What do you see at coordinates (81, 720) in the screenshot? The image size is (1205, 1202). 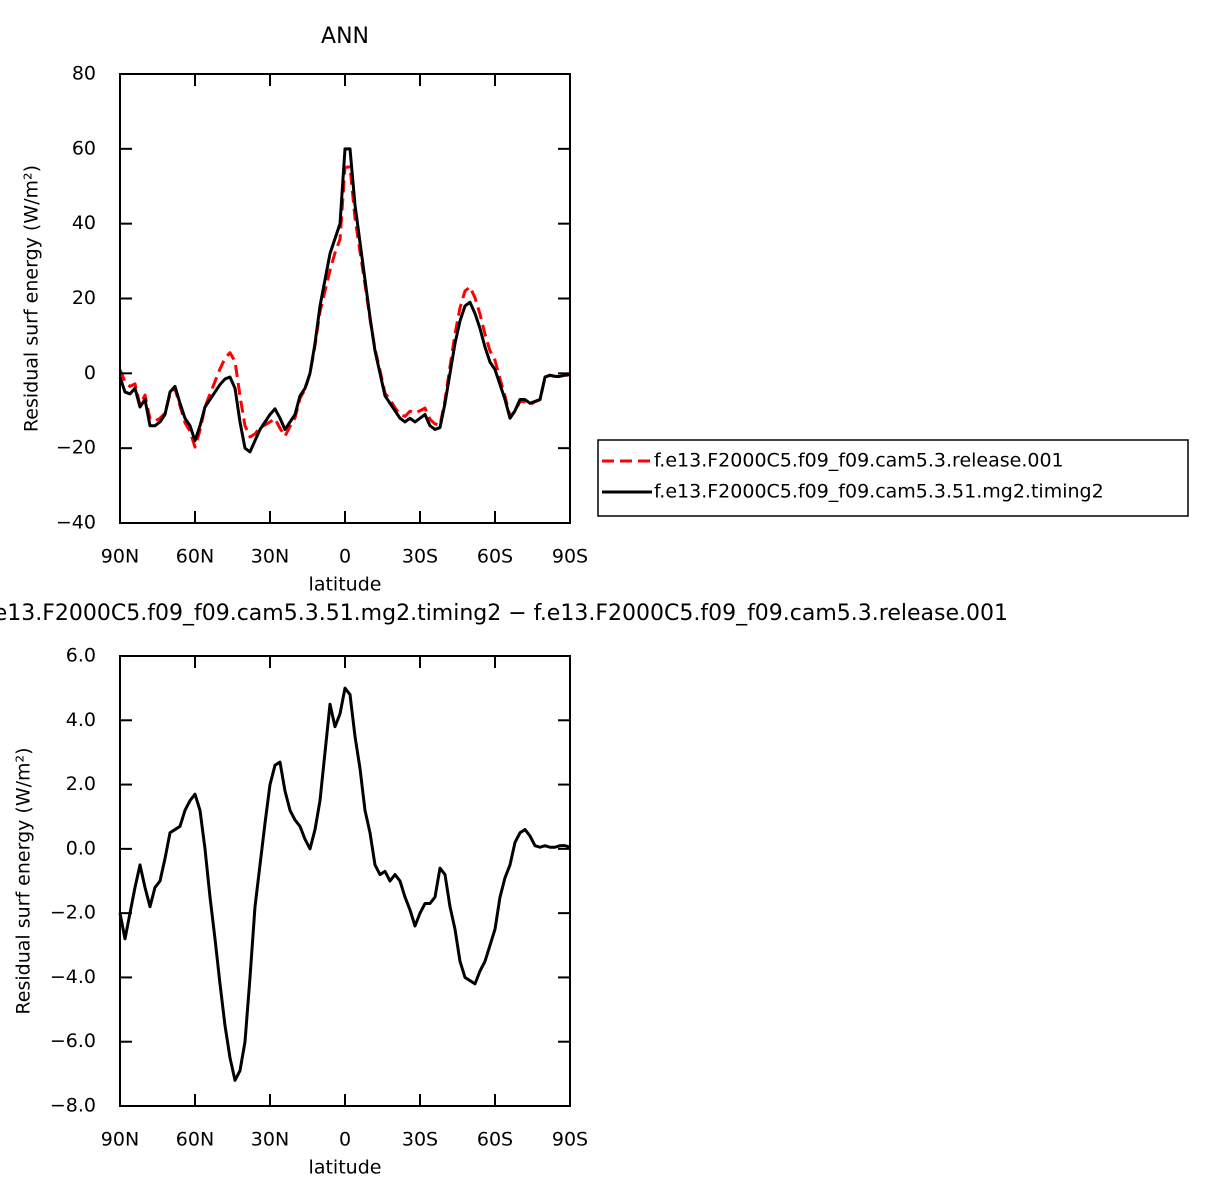 I see `y-tick-label: 4.0` at bounding box center [81, 720].